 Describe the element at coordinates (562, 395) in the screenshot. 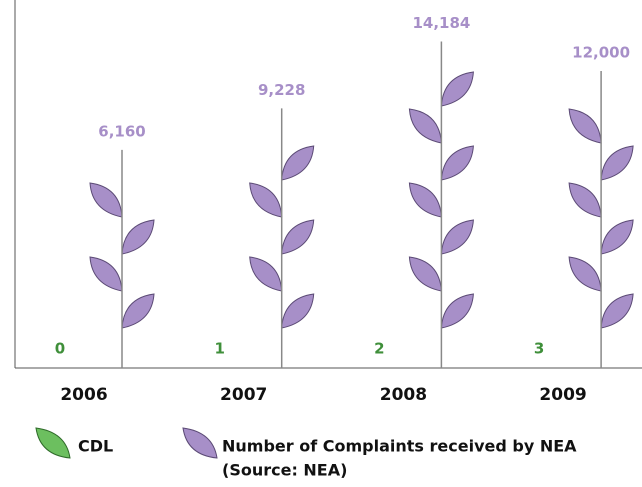

I see `x-tick-label: 2009` at that location.